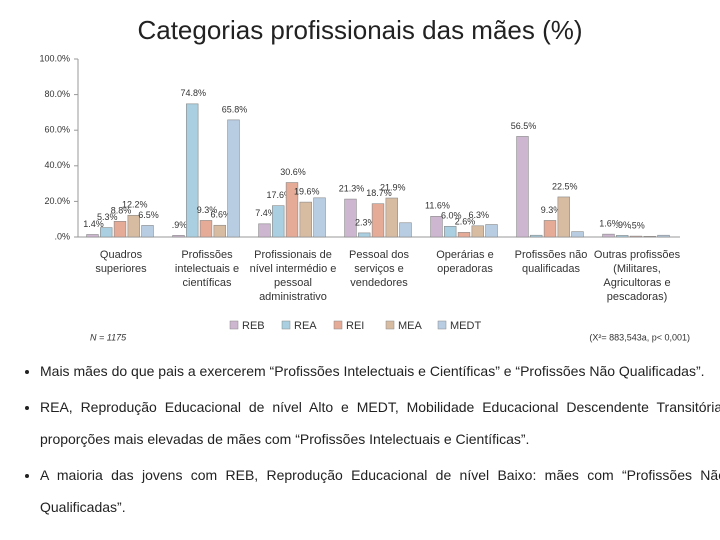 The width and height of the screenshot is (720, 540). I want to click on data-label: 17.6%, so click(279, 195).